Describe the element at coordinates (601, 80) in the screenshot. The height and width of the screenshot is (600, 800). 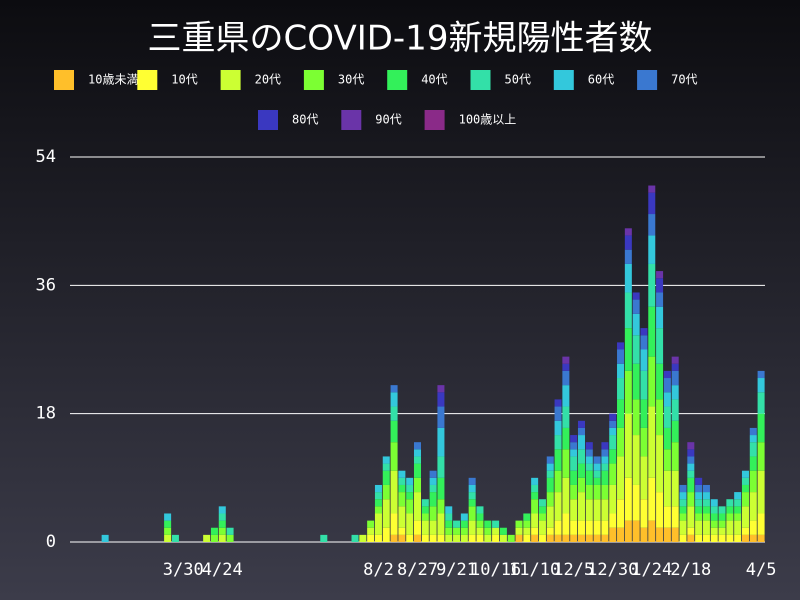
I see `legend-label: 60代` at that location.